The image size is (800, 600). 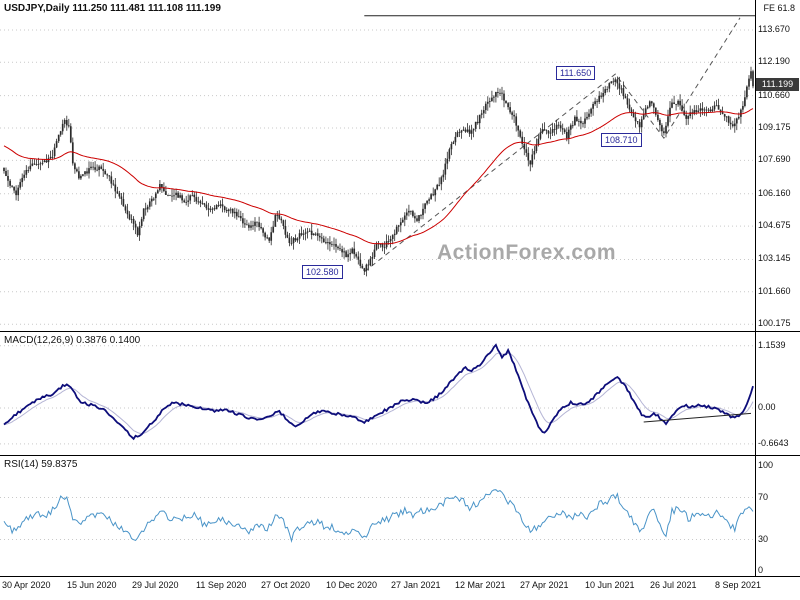 What do you see at coordinates (772, 345) in the screenshot?
I see `macd-axis-label: 1.1539` at bounding box center [772, 345].